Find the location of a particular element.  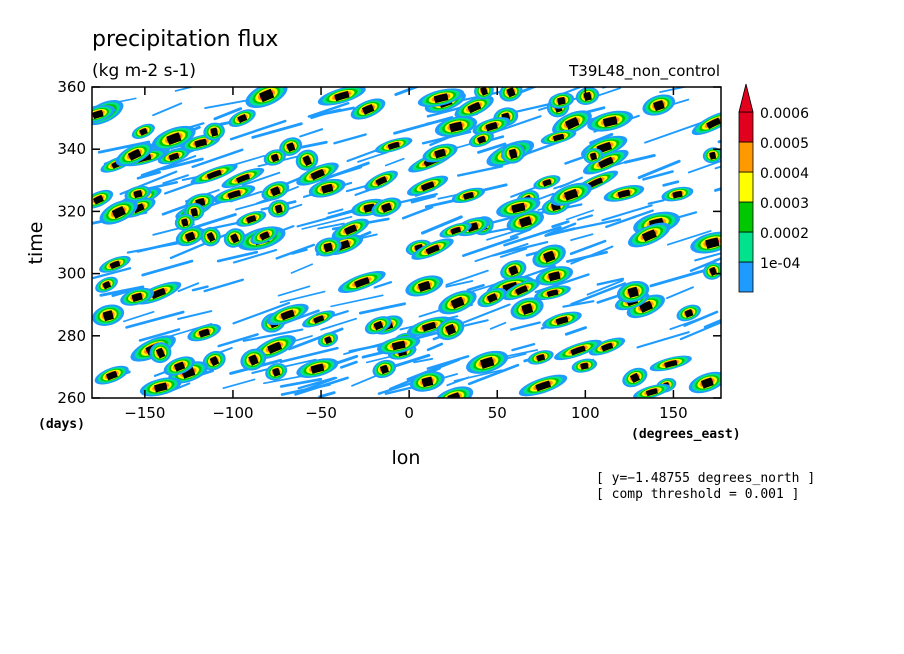

x-tick-label: −150 is located at coordinates (144, 413).